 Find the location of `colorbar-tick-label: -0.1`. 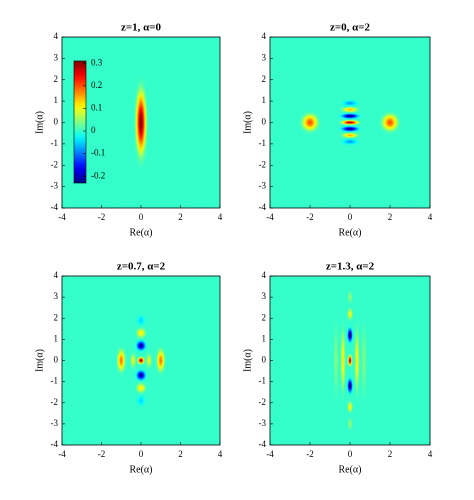

colorbar-tick-label: -0.1 is located at coordinates (98, 153).